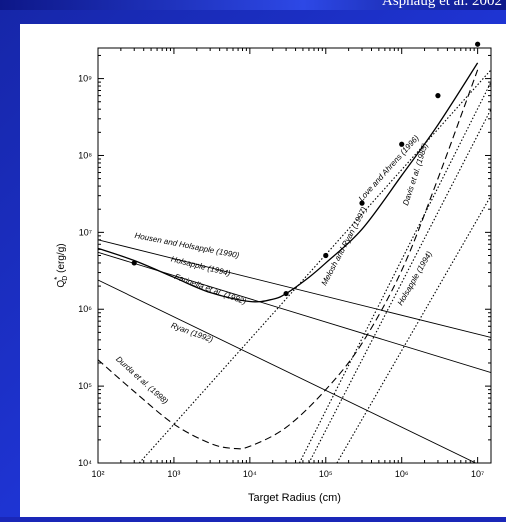  What do you see at coordinates (97, 474) in the screenshot?
I see `x-tick-label: 10²` at bounding box center [97, 474].